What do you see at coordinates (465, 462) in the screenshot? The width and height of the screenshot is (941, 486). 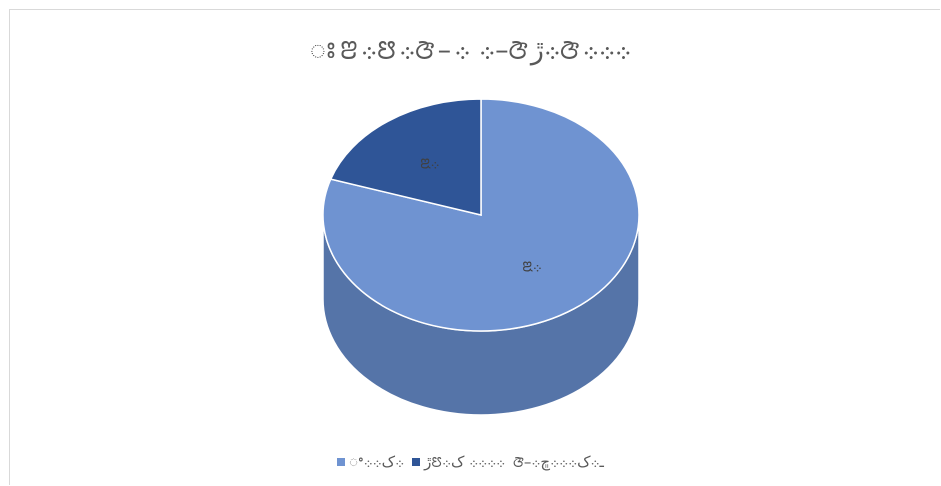 I see `legend-label-2: ڙꢄ܀܀܀܀ ک܀` at bounding box center [465, 462].